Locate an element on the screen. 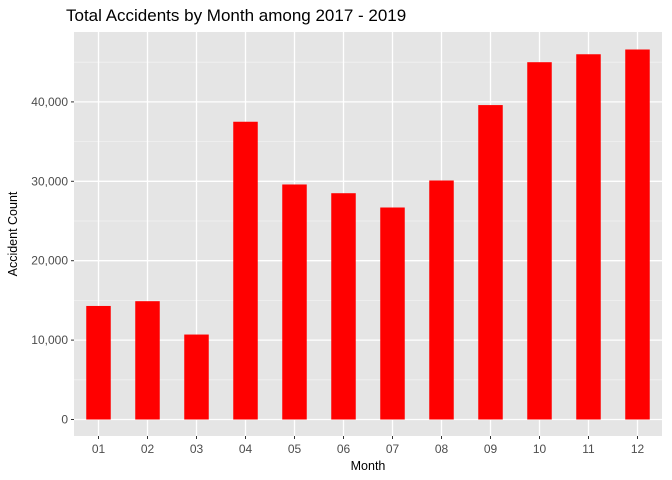 The height and width of the screenshot is (480, 672). x-tick-label: 03 is located at coordinates (197, 449).